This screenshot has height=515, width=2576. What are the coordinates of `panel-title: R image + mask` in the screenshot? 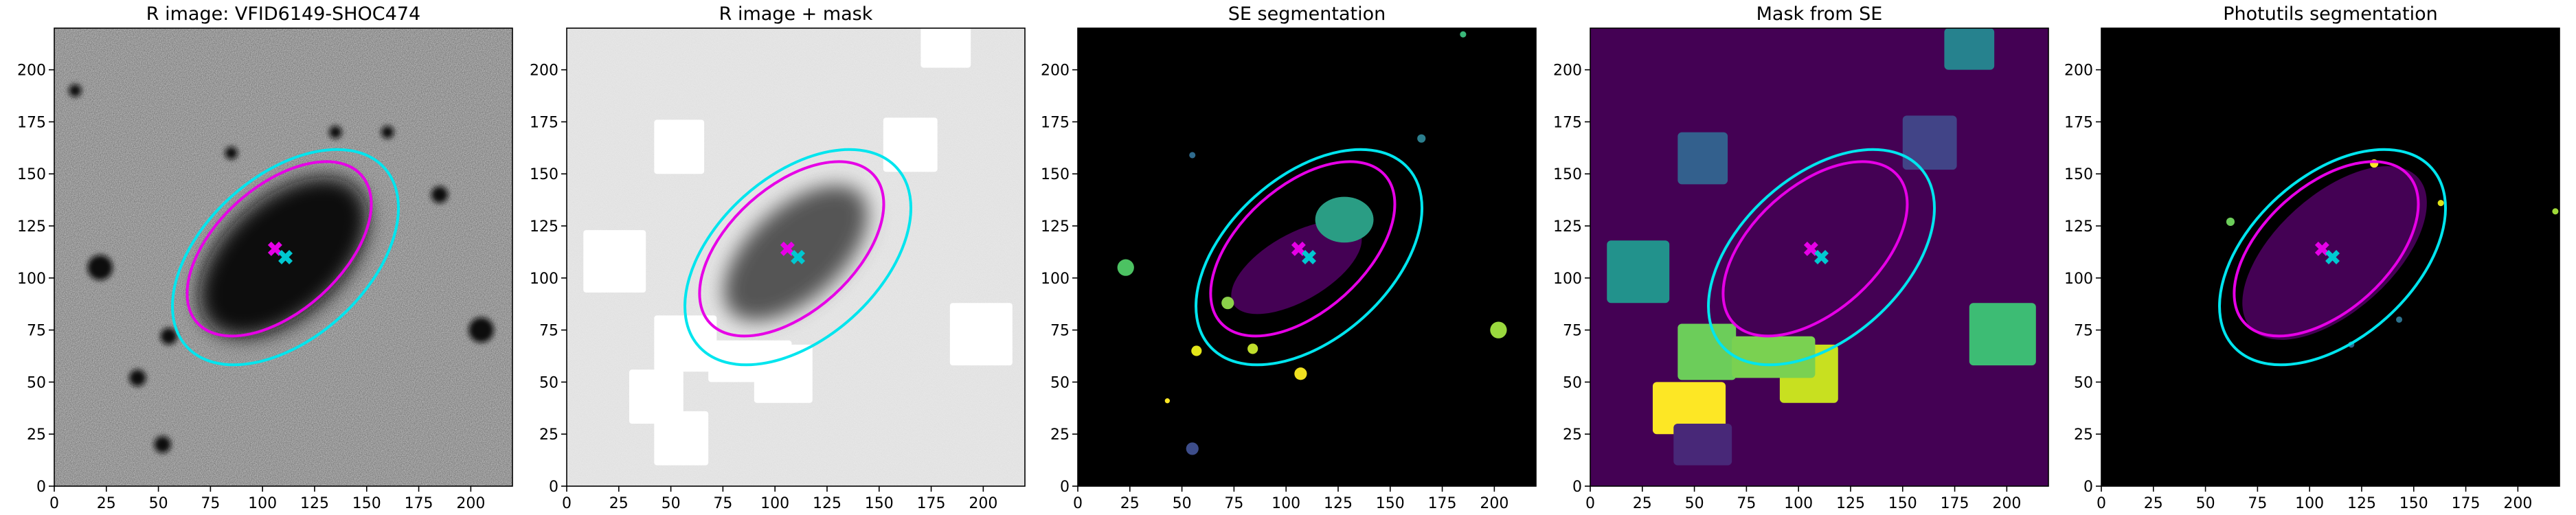 It's located at (796, 14).